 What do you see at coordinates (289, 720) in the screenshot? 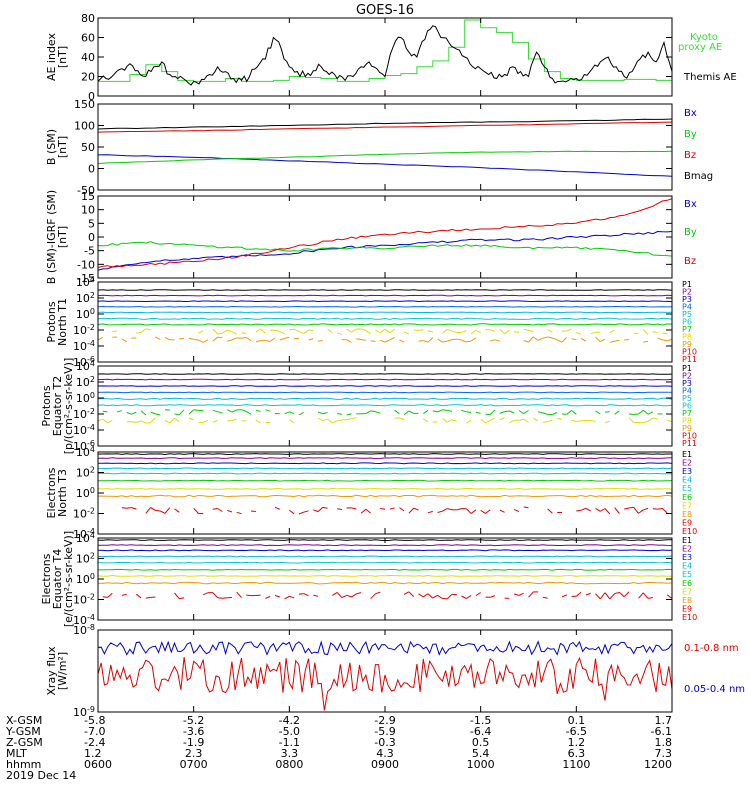
I see `x-axis-value: -4.2` at bounding box center [289, 720].